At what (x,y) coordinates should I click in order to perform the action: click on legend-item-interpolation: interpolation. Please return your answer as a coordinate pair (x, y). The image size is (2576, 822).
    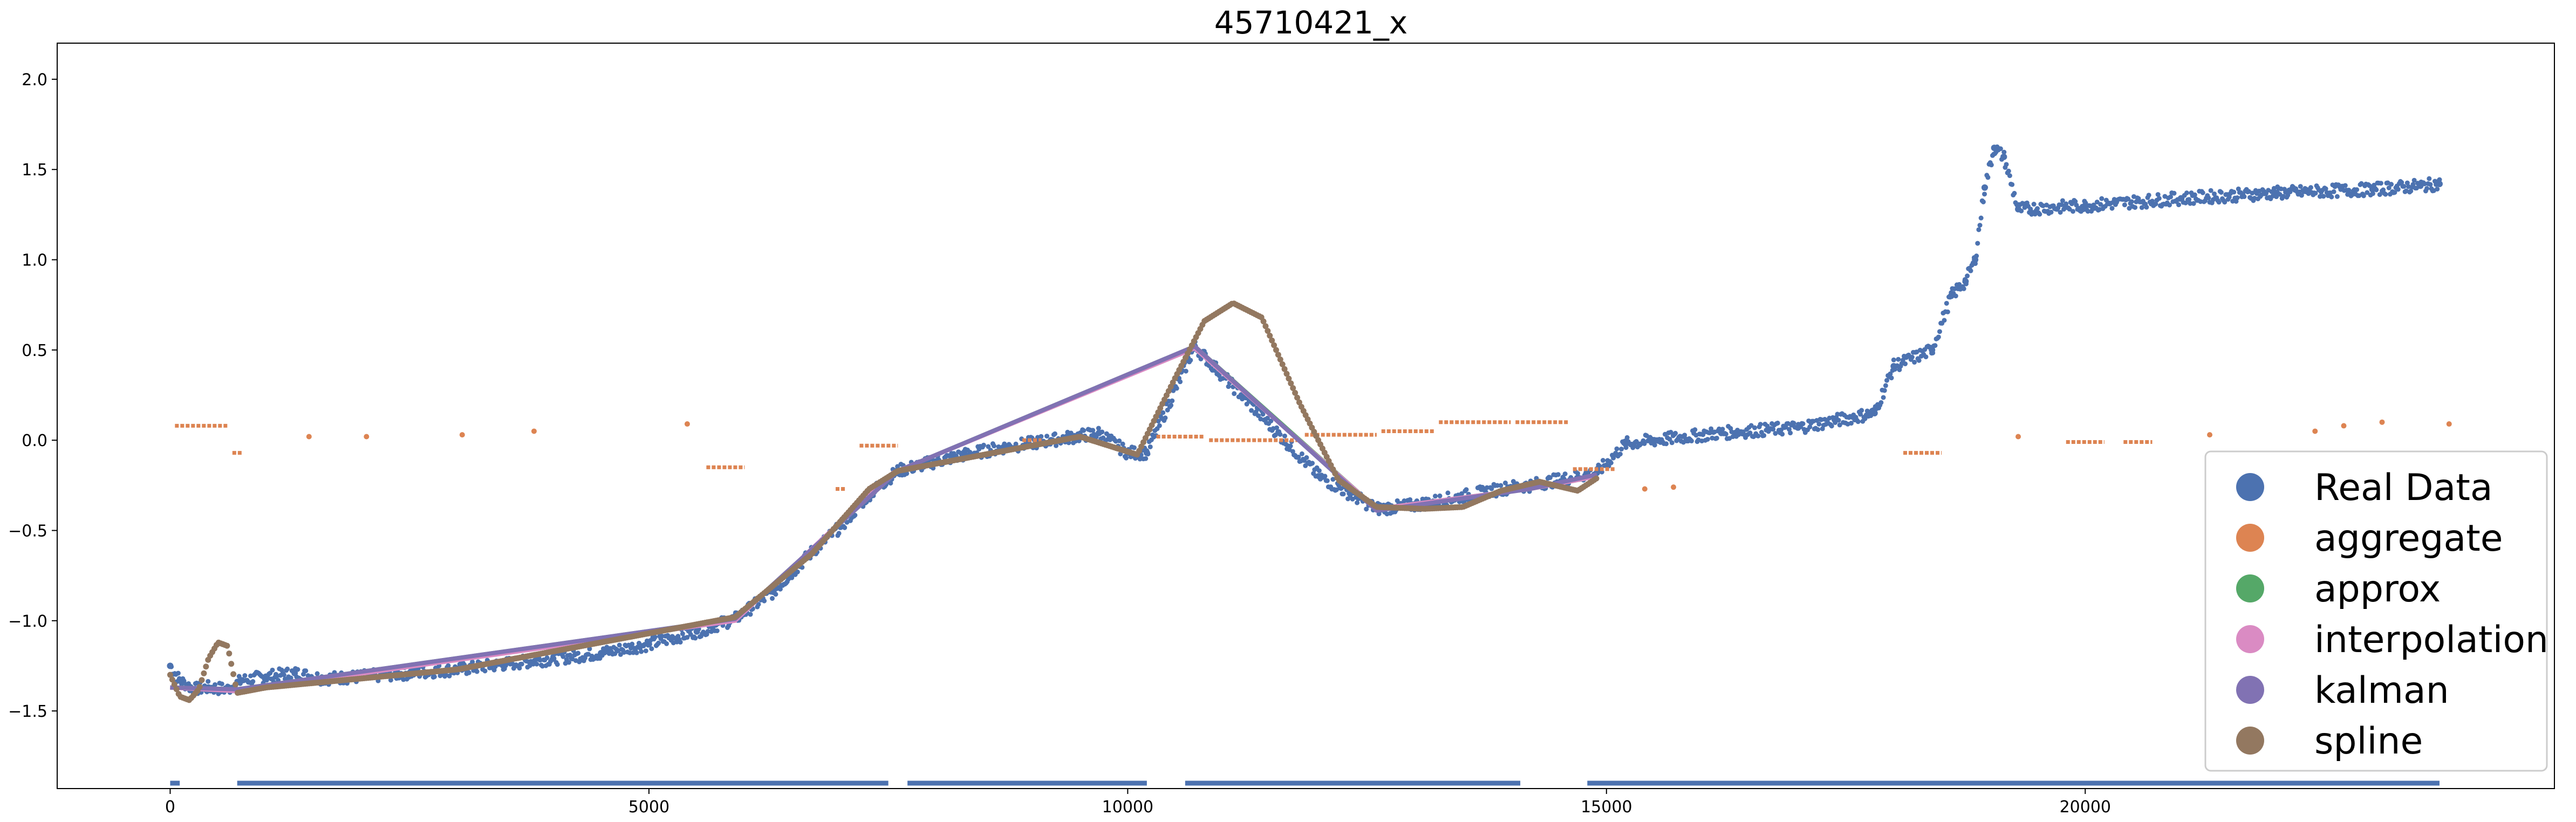
    Looking at the image, I should click on (2392, 640).